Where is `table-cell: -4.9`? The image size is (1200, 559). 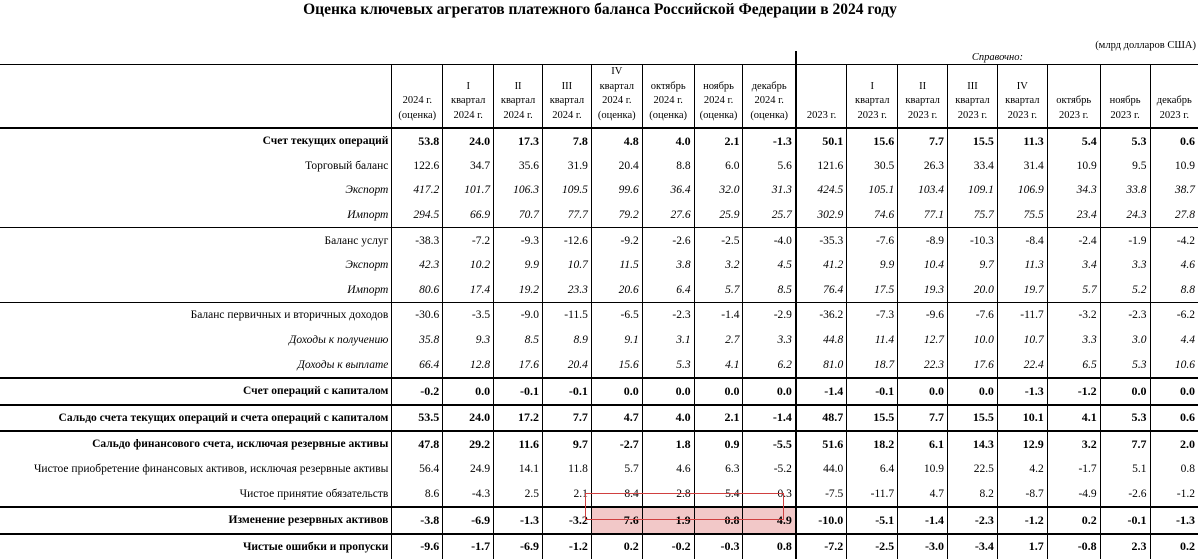 table-cell: -4.9 is located at coordinates (1073, 494).